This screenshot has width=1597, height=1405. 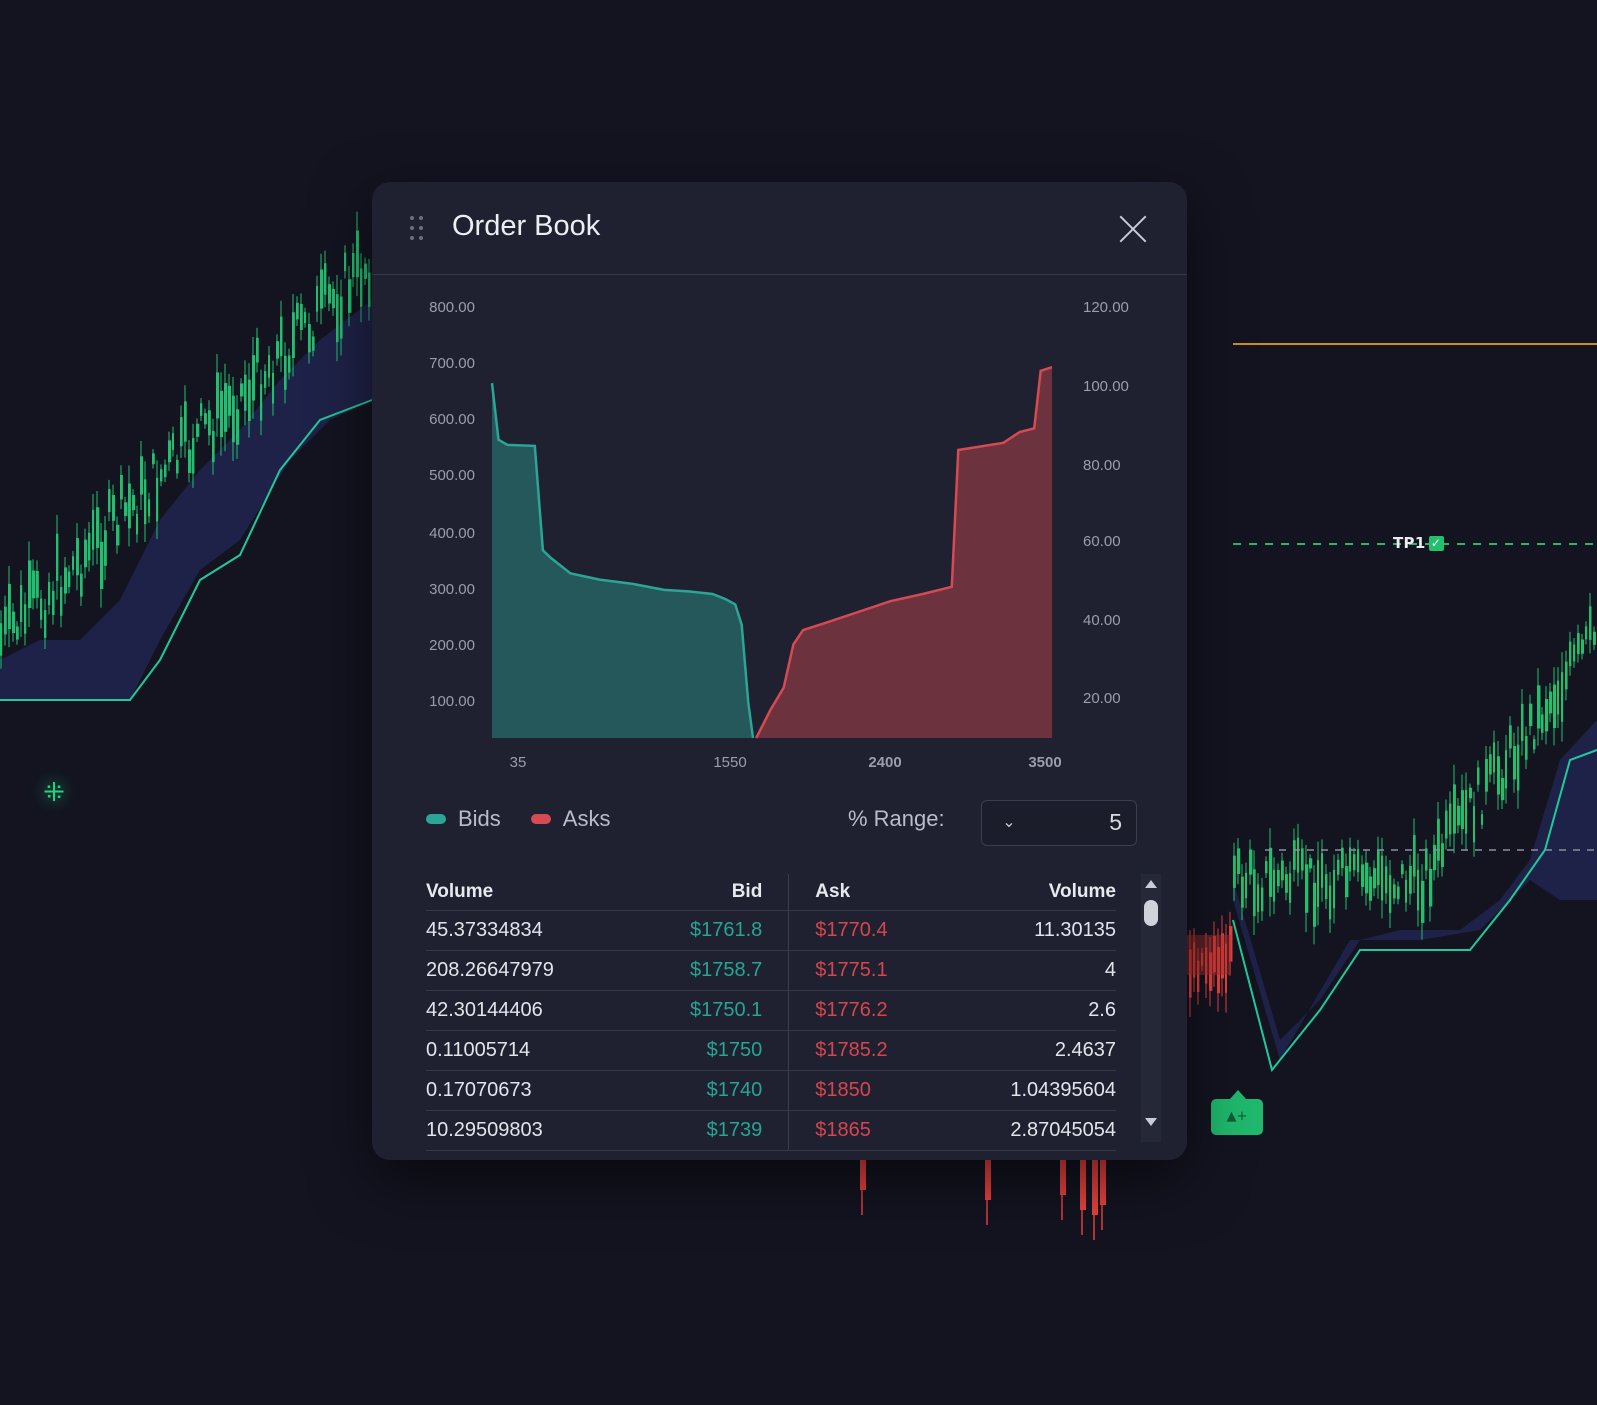 What do you see at coordinates (526, 226) in the screenshot?
I see `panel-title: Order Book` at bounding box center [526, 226].